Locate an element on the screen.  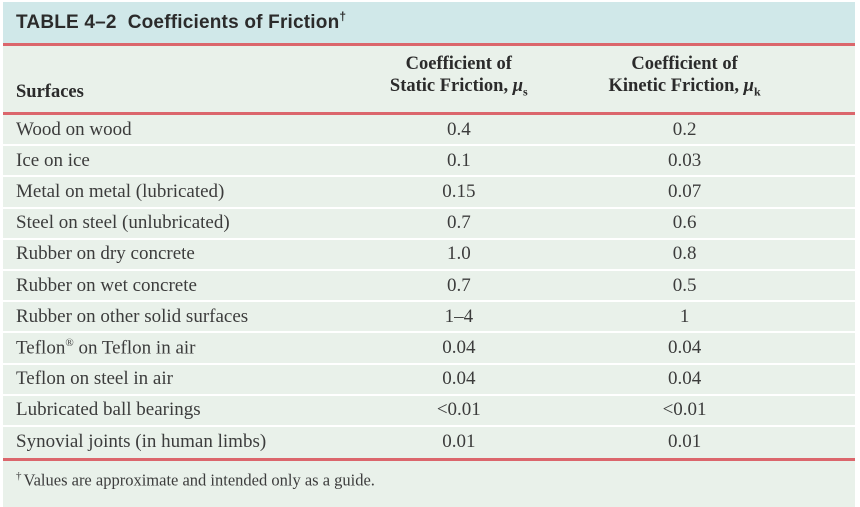
mu-subscript-k: k is located at coordinates (757, 92).